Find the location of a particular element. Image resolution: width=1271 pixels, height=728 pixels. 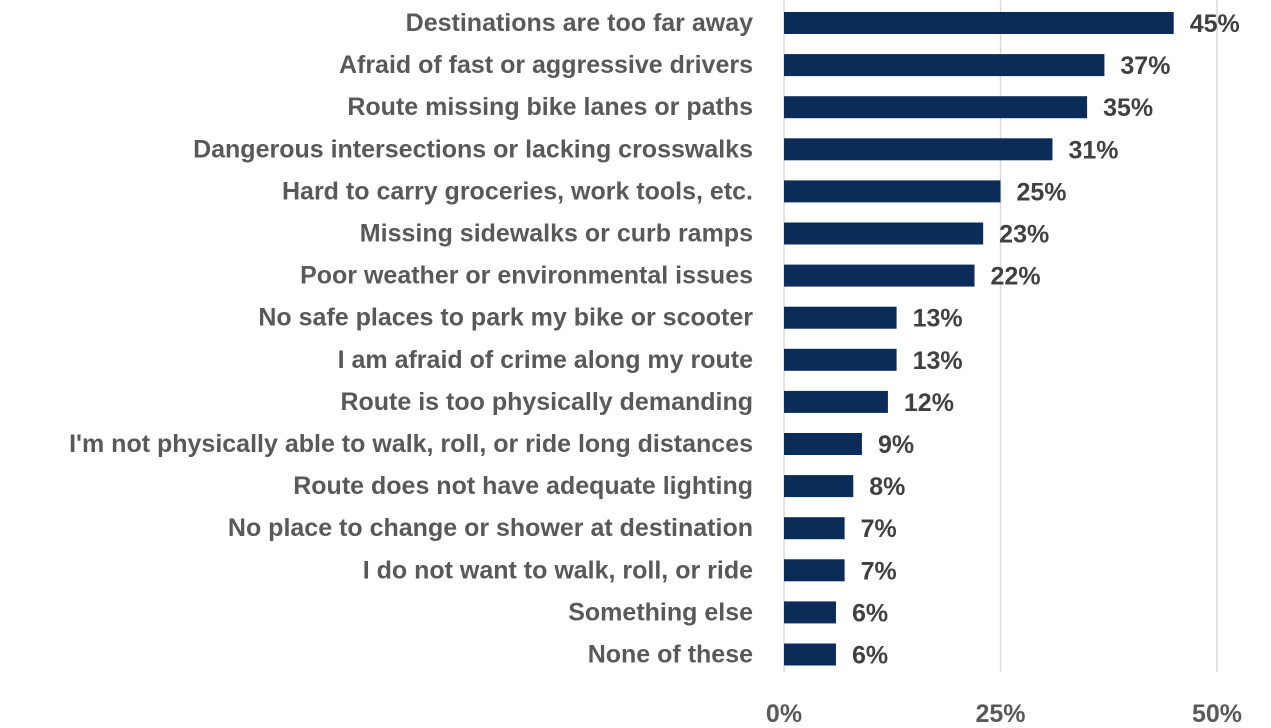

value-label: 22% is located at coordinates (1016, 277).